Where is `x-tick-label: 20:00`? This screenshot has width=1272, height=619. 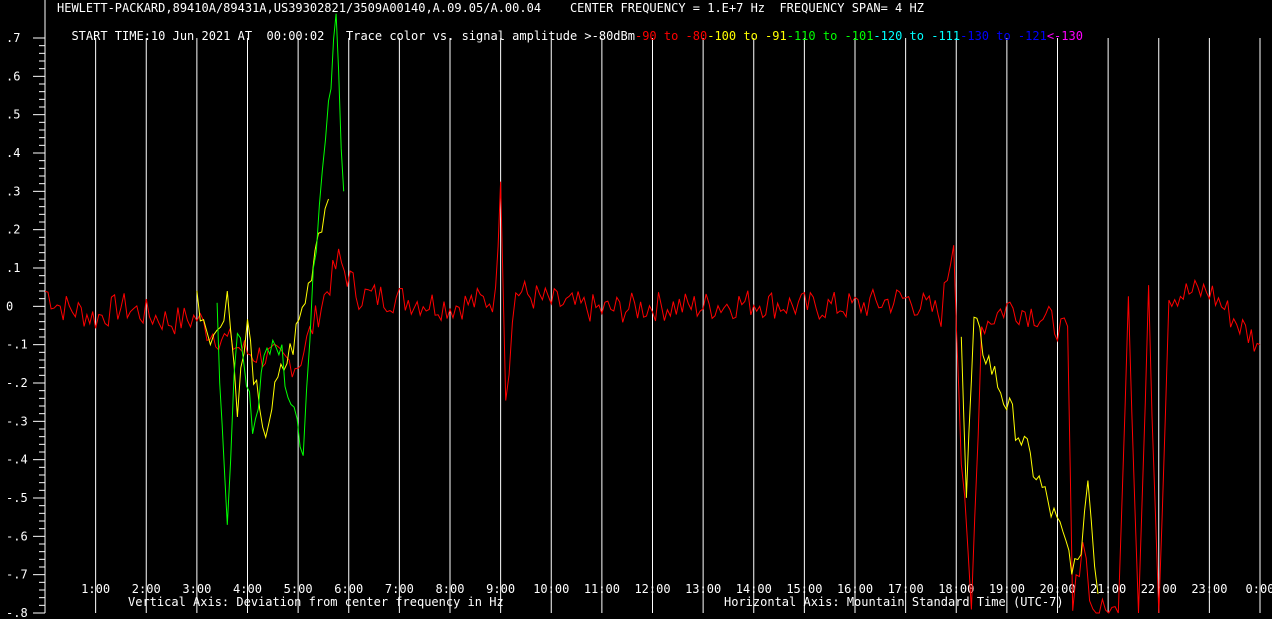 x-tick-label: 20:00 is located at coordinates (1057, 589).